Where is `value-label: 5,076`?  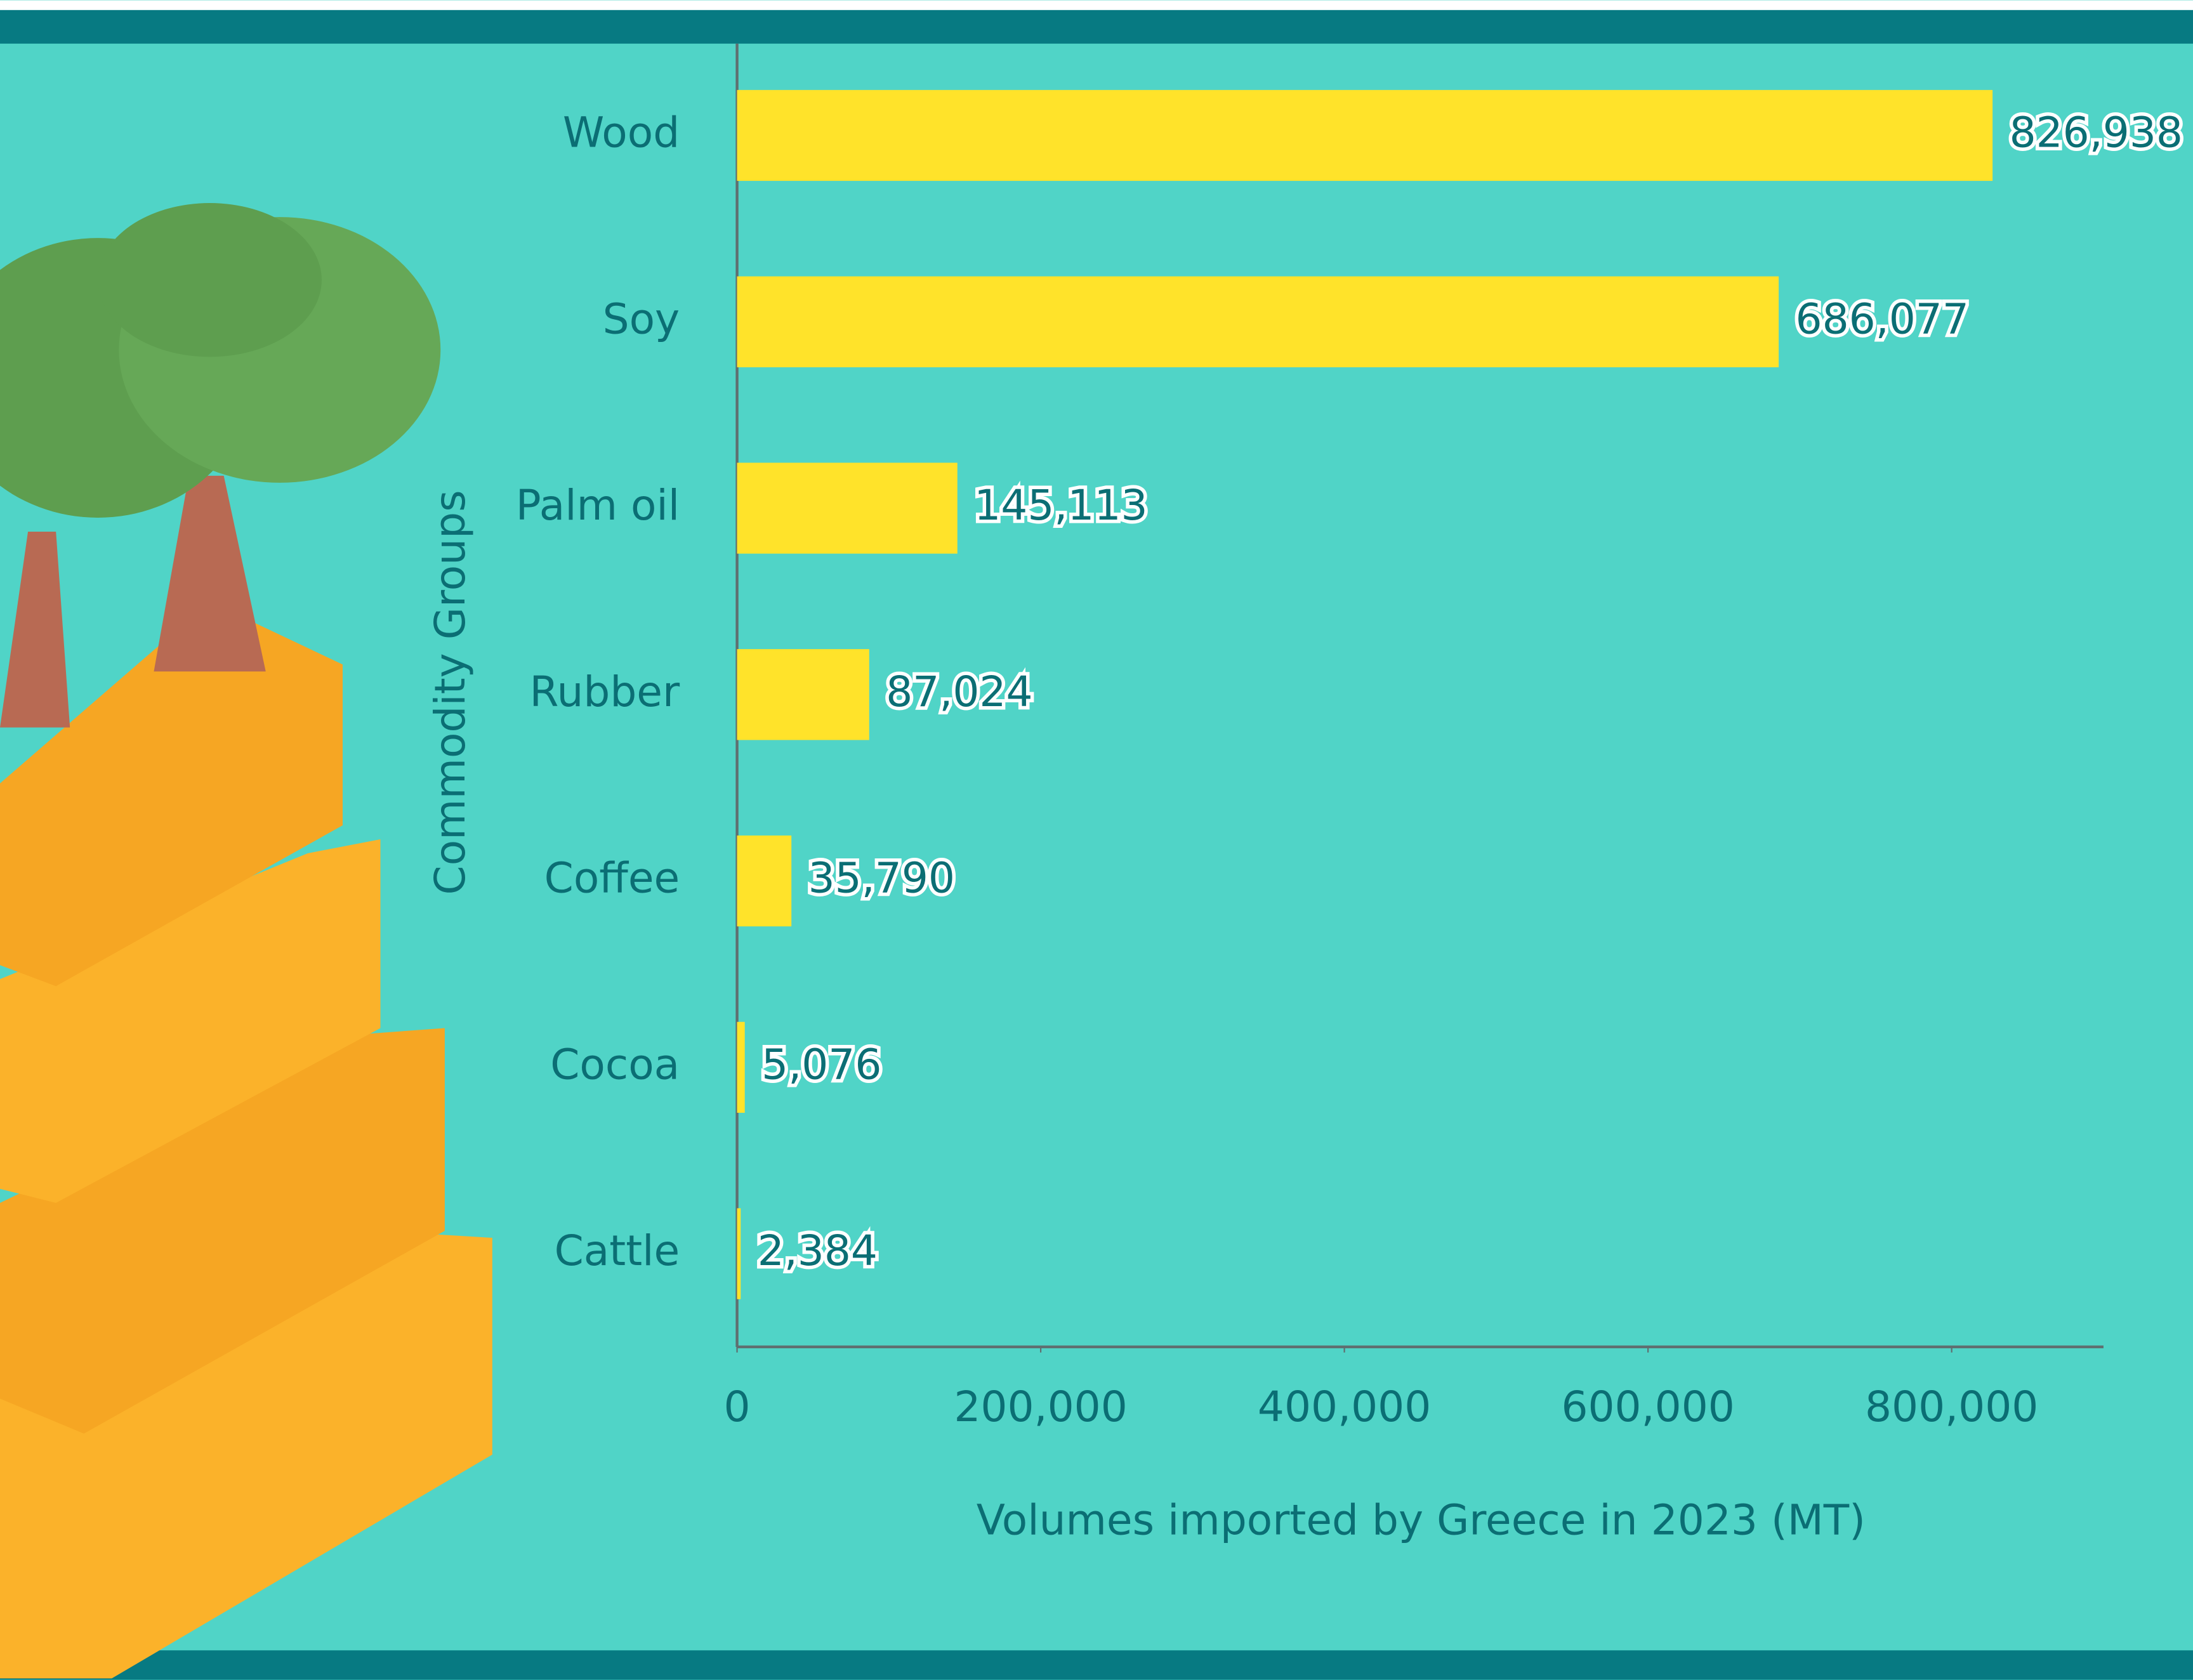 value-label: 5,076 is located at coordinates (821, 1064).